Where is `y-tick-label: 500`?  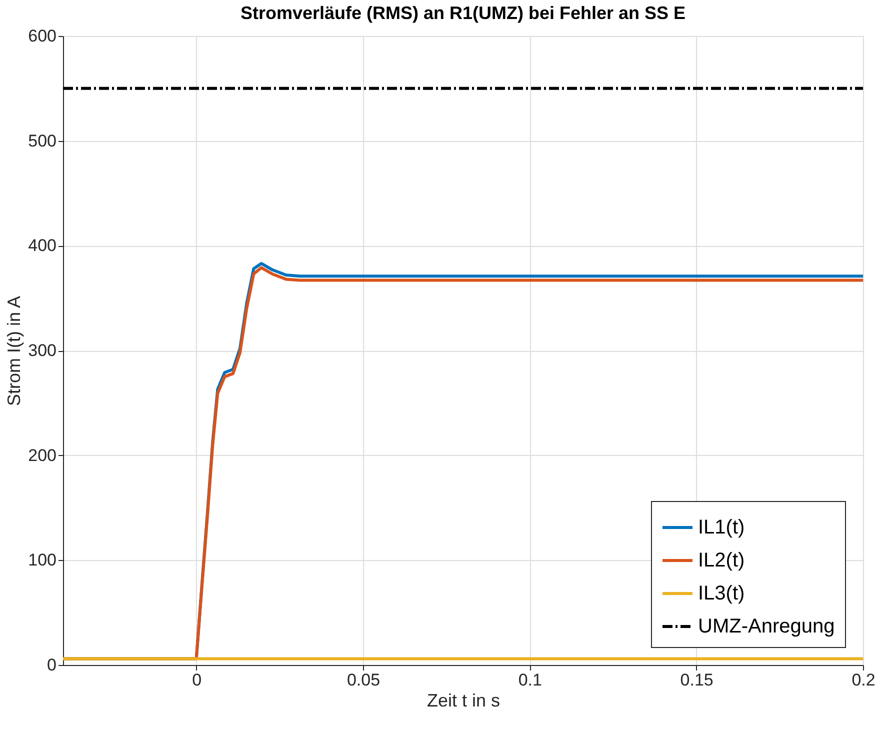 y-tick-label: 500 is located at coordinates (42, 140).